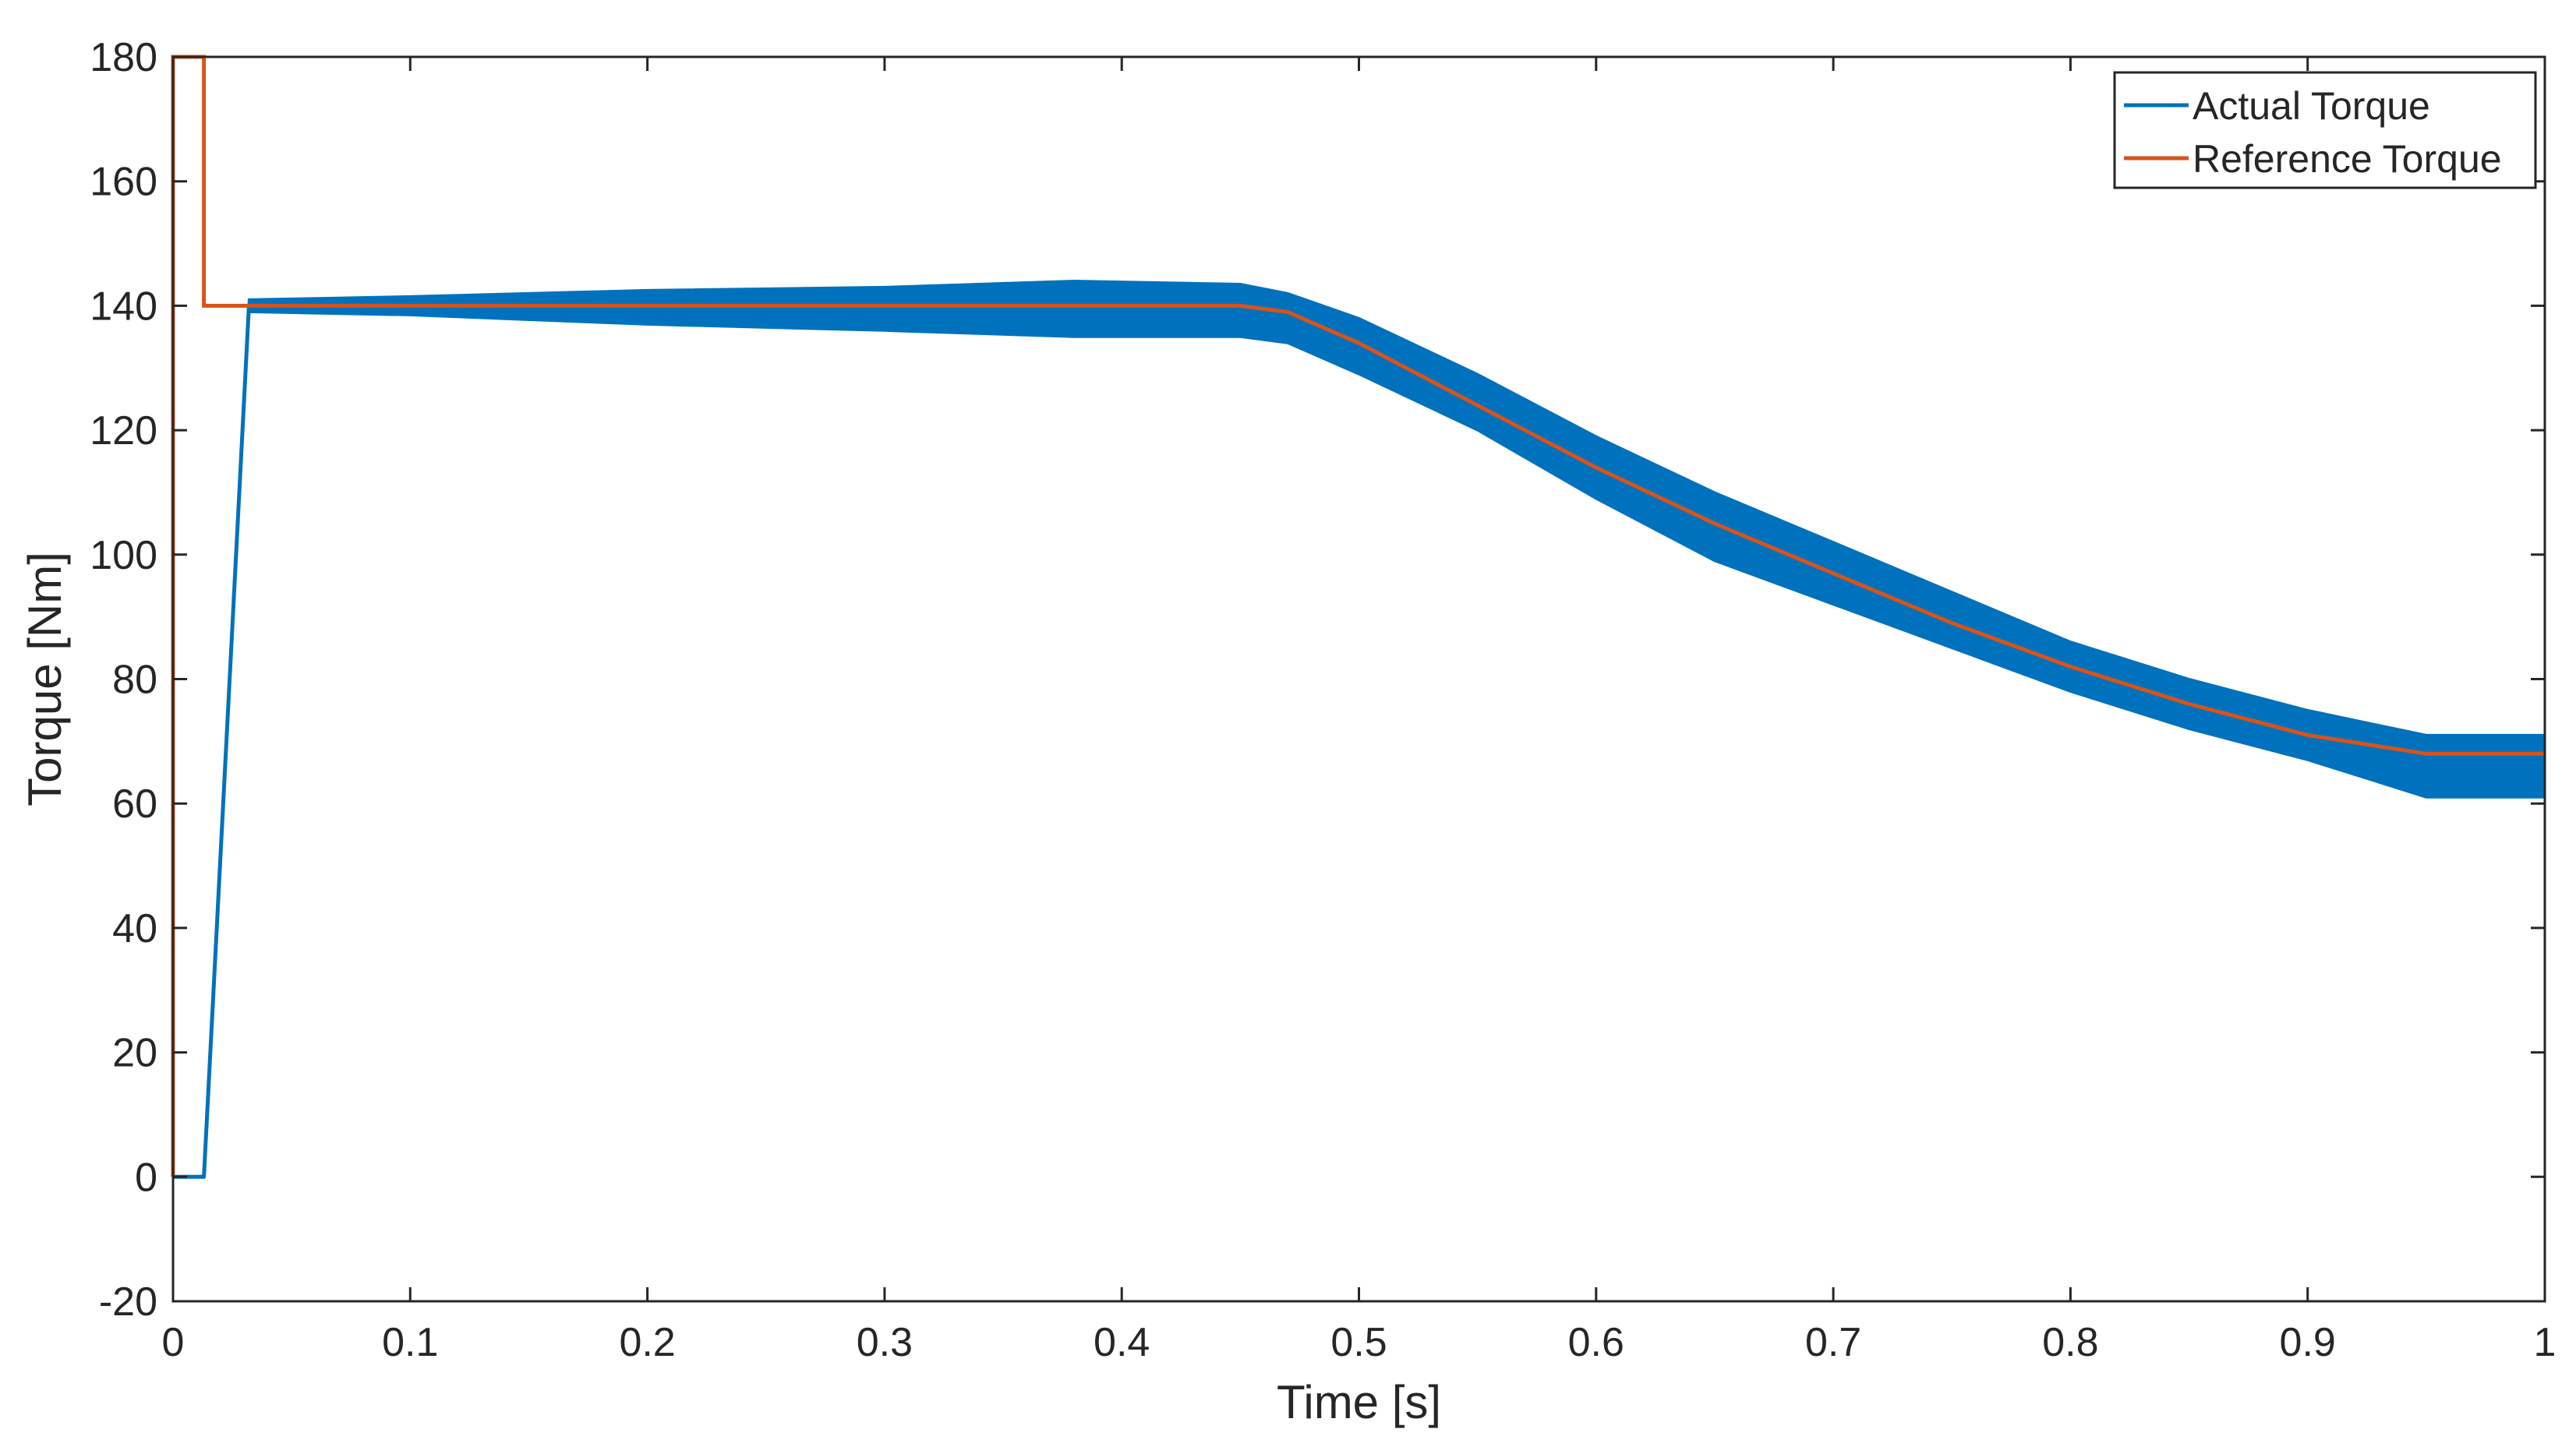 Image resolution: width=2576 pixels, height=1454 pixels. What do you see at coordinates (128, 1302) in the screenshot?
I see `y-tick-label: -20` at bounding box center [128, 1302].